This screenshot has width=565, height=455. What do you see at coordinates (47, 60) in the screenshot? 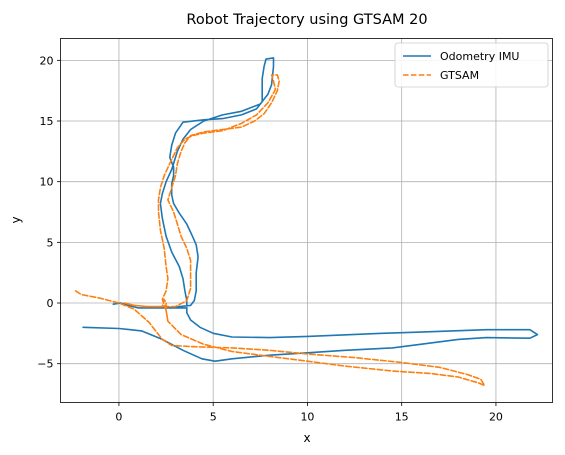
I see `y-tick-label: 20` at bounding box center [47, 60].